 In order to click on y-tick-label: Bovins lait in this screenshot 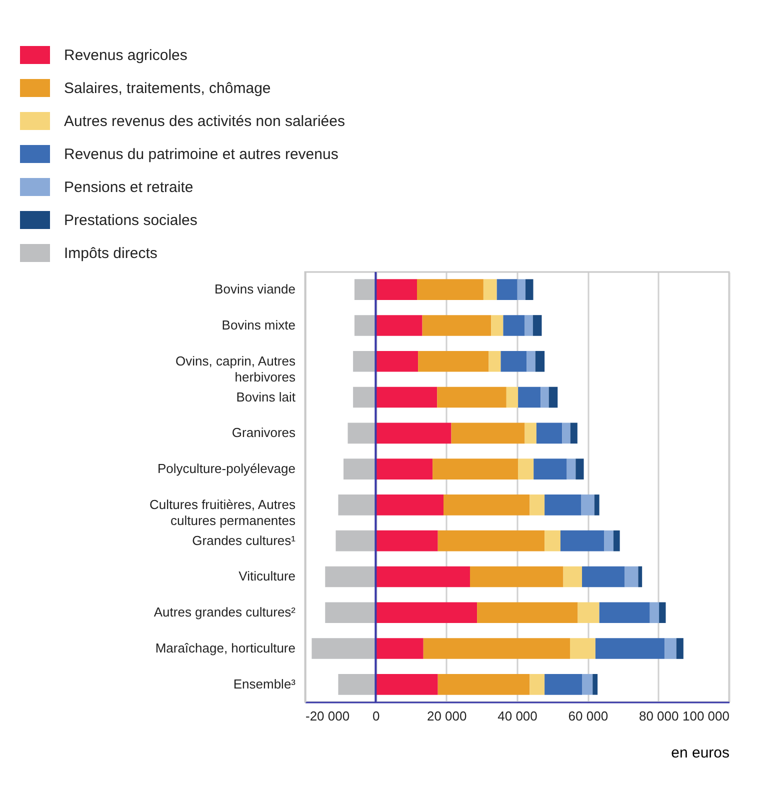, I will do `click(266, 396)`.